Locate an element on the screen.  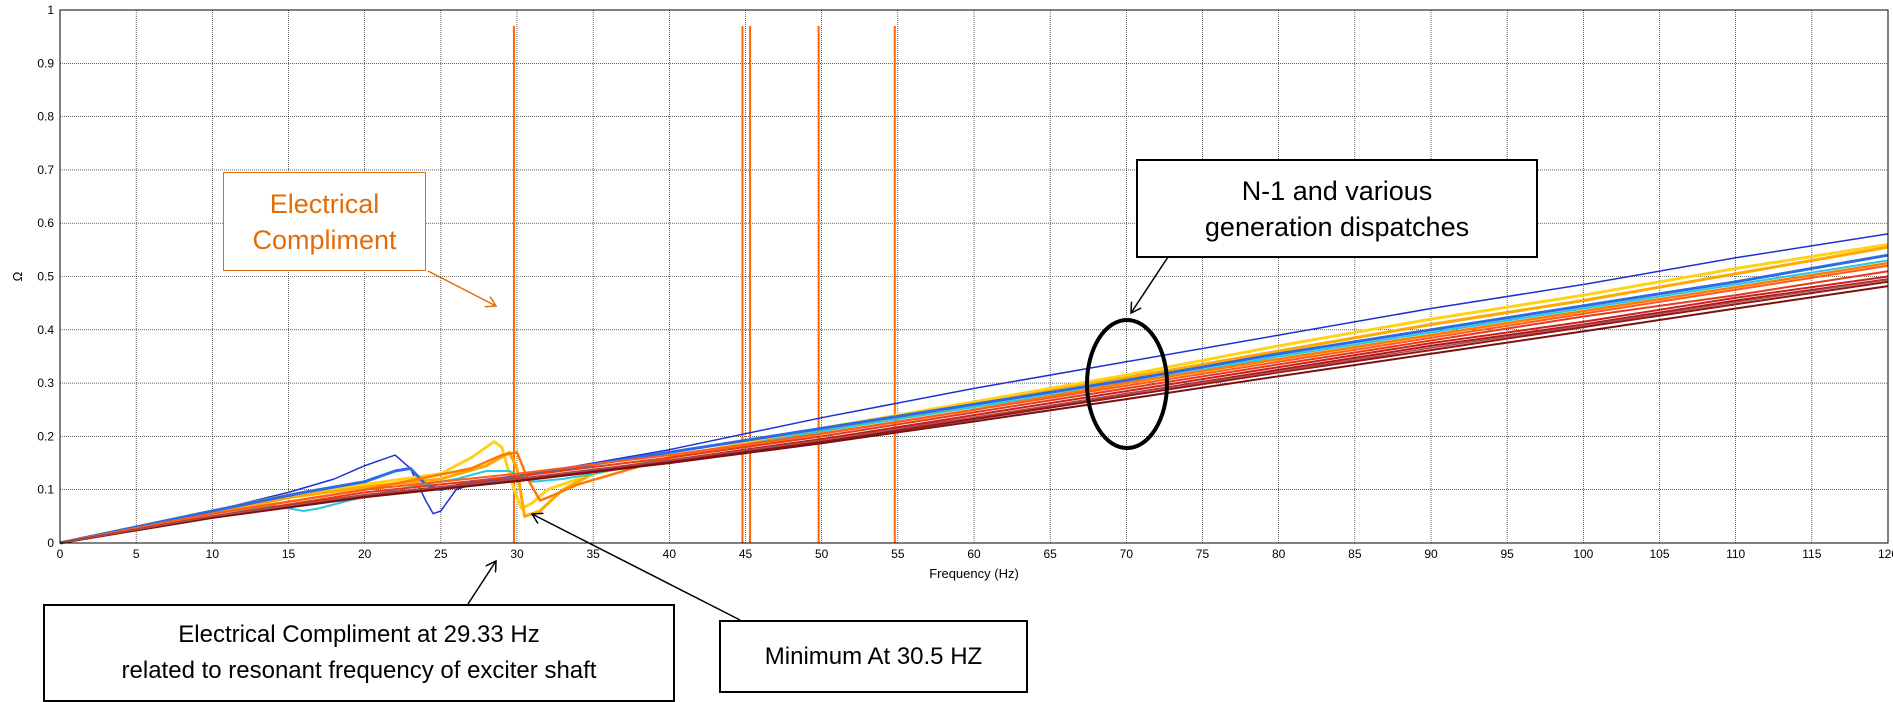
x-tick-label: 75 is located at coordinates (1203, 554).